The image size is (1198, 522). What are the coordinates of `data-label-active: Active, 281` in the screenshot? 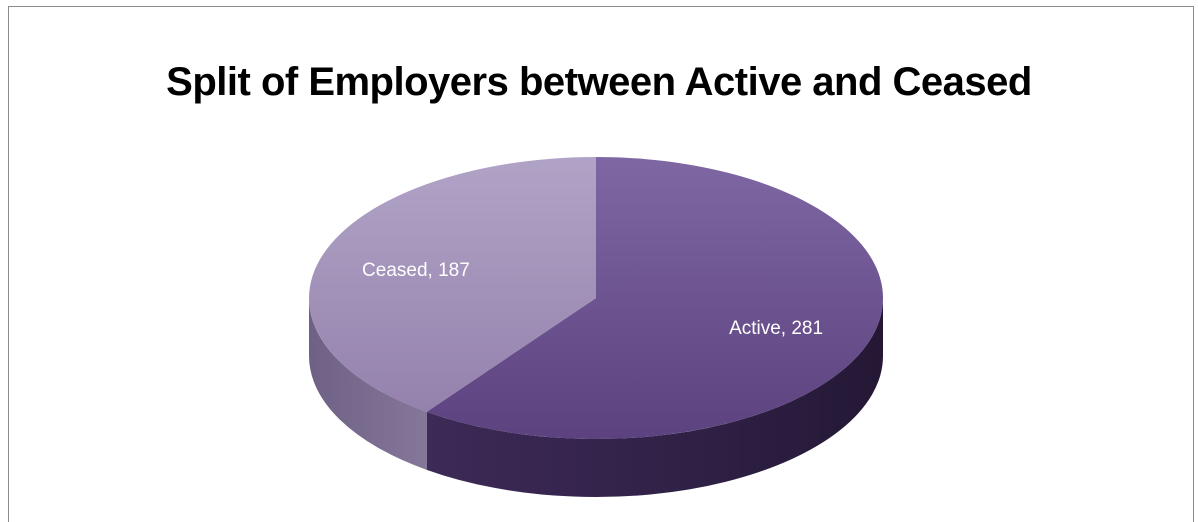 It's located at (776, 328).